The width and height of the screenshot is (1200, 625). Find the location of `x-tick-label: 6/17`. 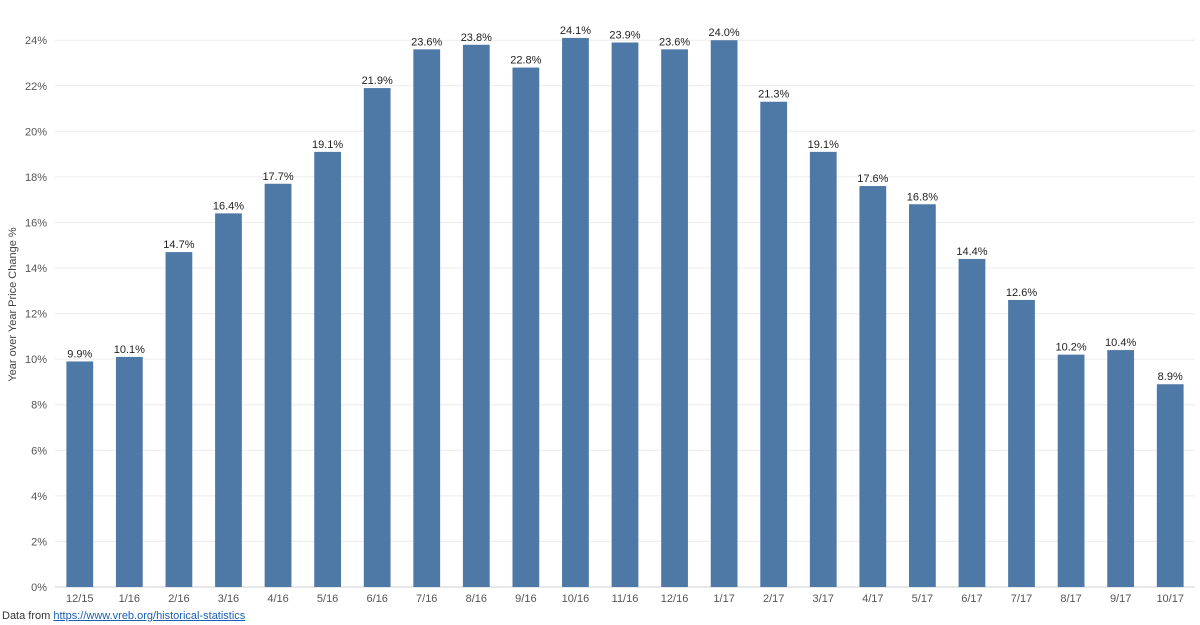

x-tick-label: 6/17 is located at coordinates (971, 599).